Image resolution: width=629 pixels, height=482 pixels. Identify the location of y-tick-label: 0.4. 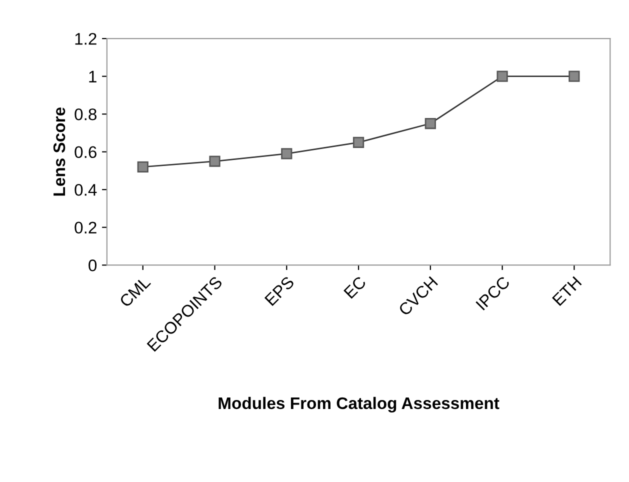
(85, 190).